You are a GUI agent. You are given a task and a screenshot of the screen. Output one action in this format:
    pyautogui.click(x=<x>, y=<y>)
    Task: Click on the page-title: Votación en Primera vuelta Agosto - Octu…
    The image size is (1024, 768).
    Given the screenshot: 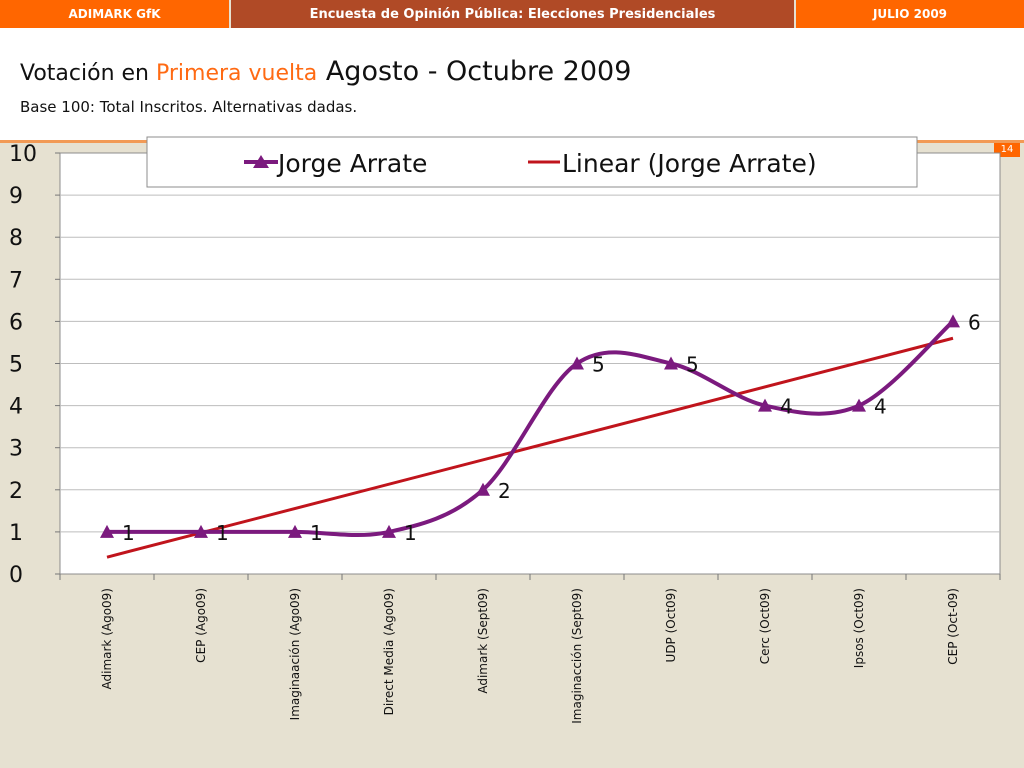 What is the action you would take?
    pyautogui.click(x=325, y=71)
    